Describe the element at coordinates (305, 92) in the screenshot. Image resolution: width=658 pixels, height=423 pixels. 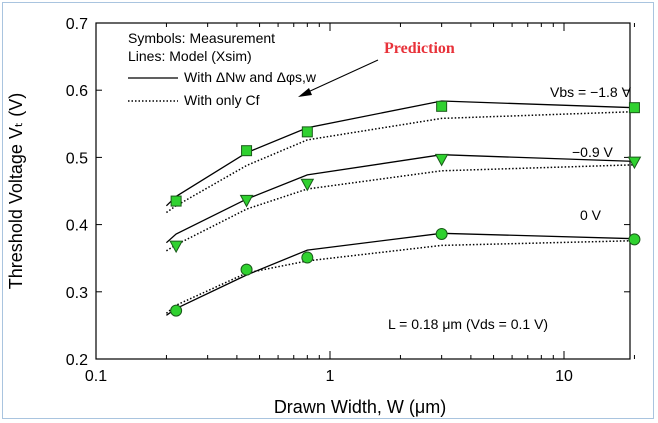
I see `prediction-arrowhead` at that location.